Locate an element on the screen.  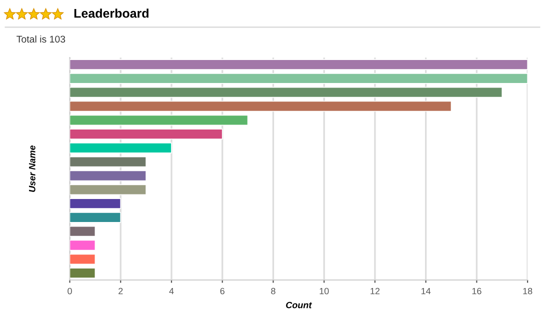
x-tick-label: 16 is located at coordinates (477, 291).